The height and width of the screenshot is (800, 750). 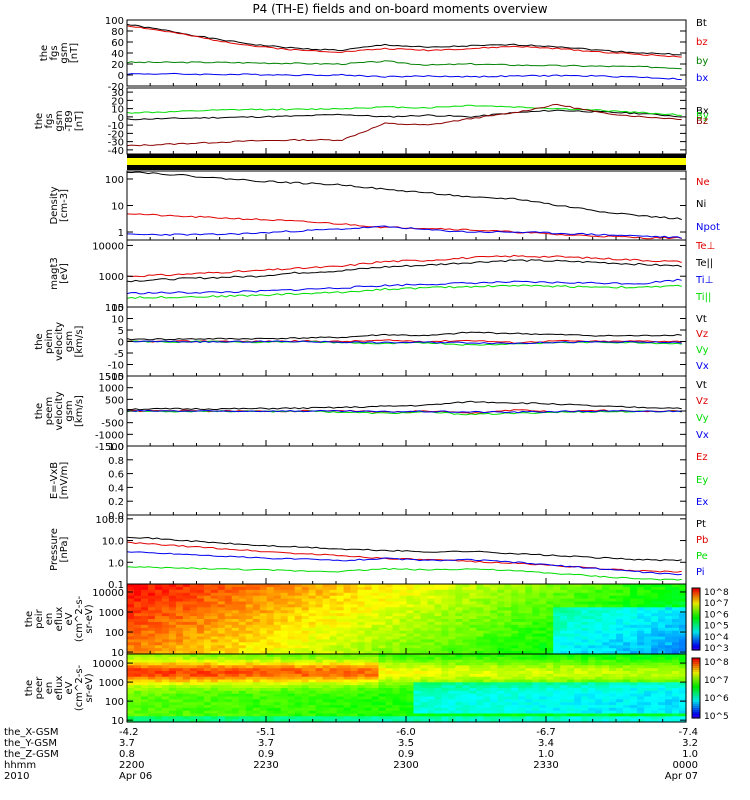 I want to click on legend-Vt: Vt, so click(x=701, y=319).